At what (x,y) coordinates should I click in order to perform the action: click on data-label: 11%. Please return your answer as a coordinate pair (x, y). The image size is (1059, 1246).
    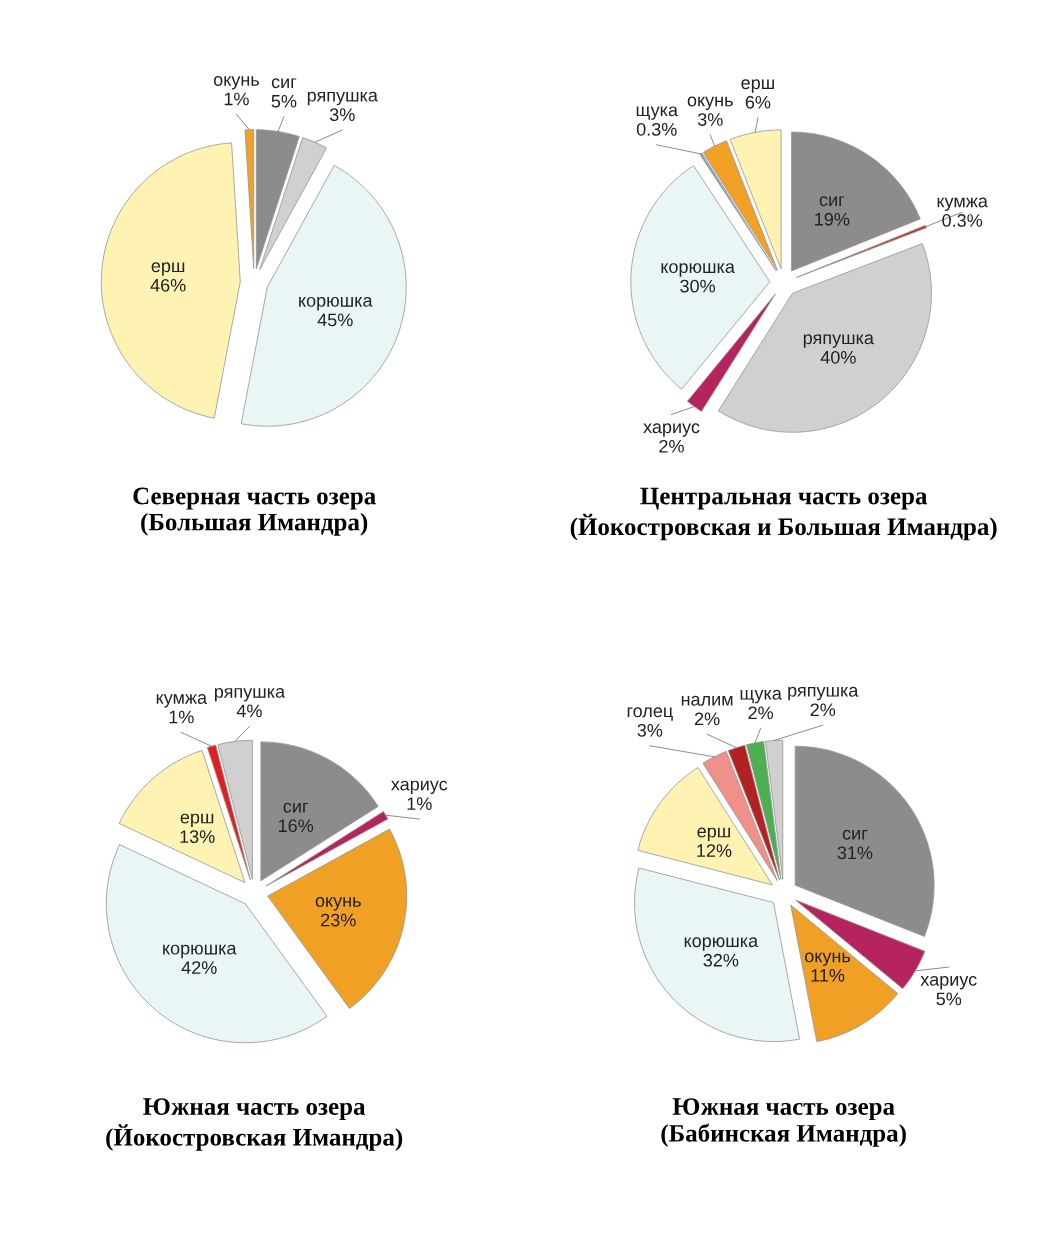
    Looking at the image, I should click on (828, 975).